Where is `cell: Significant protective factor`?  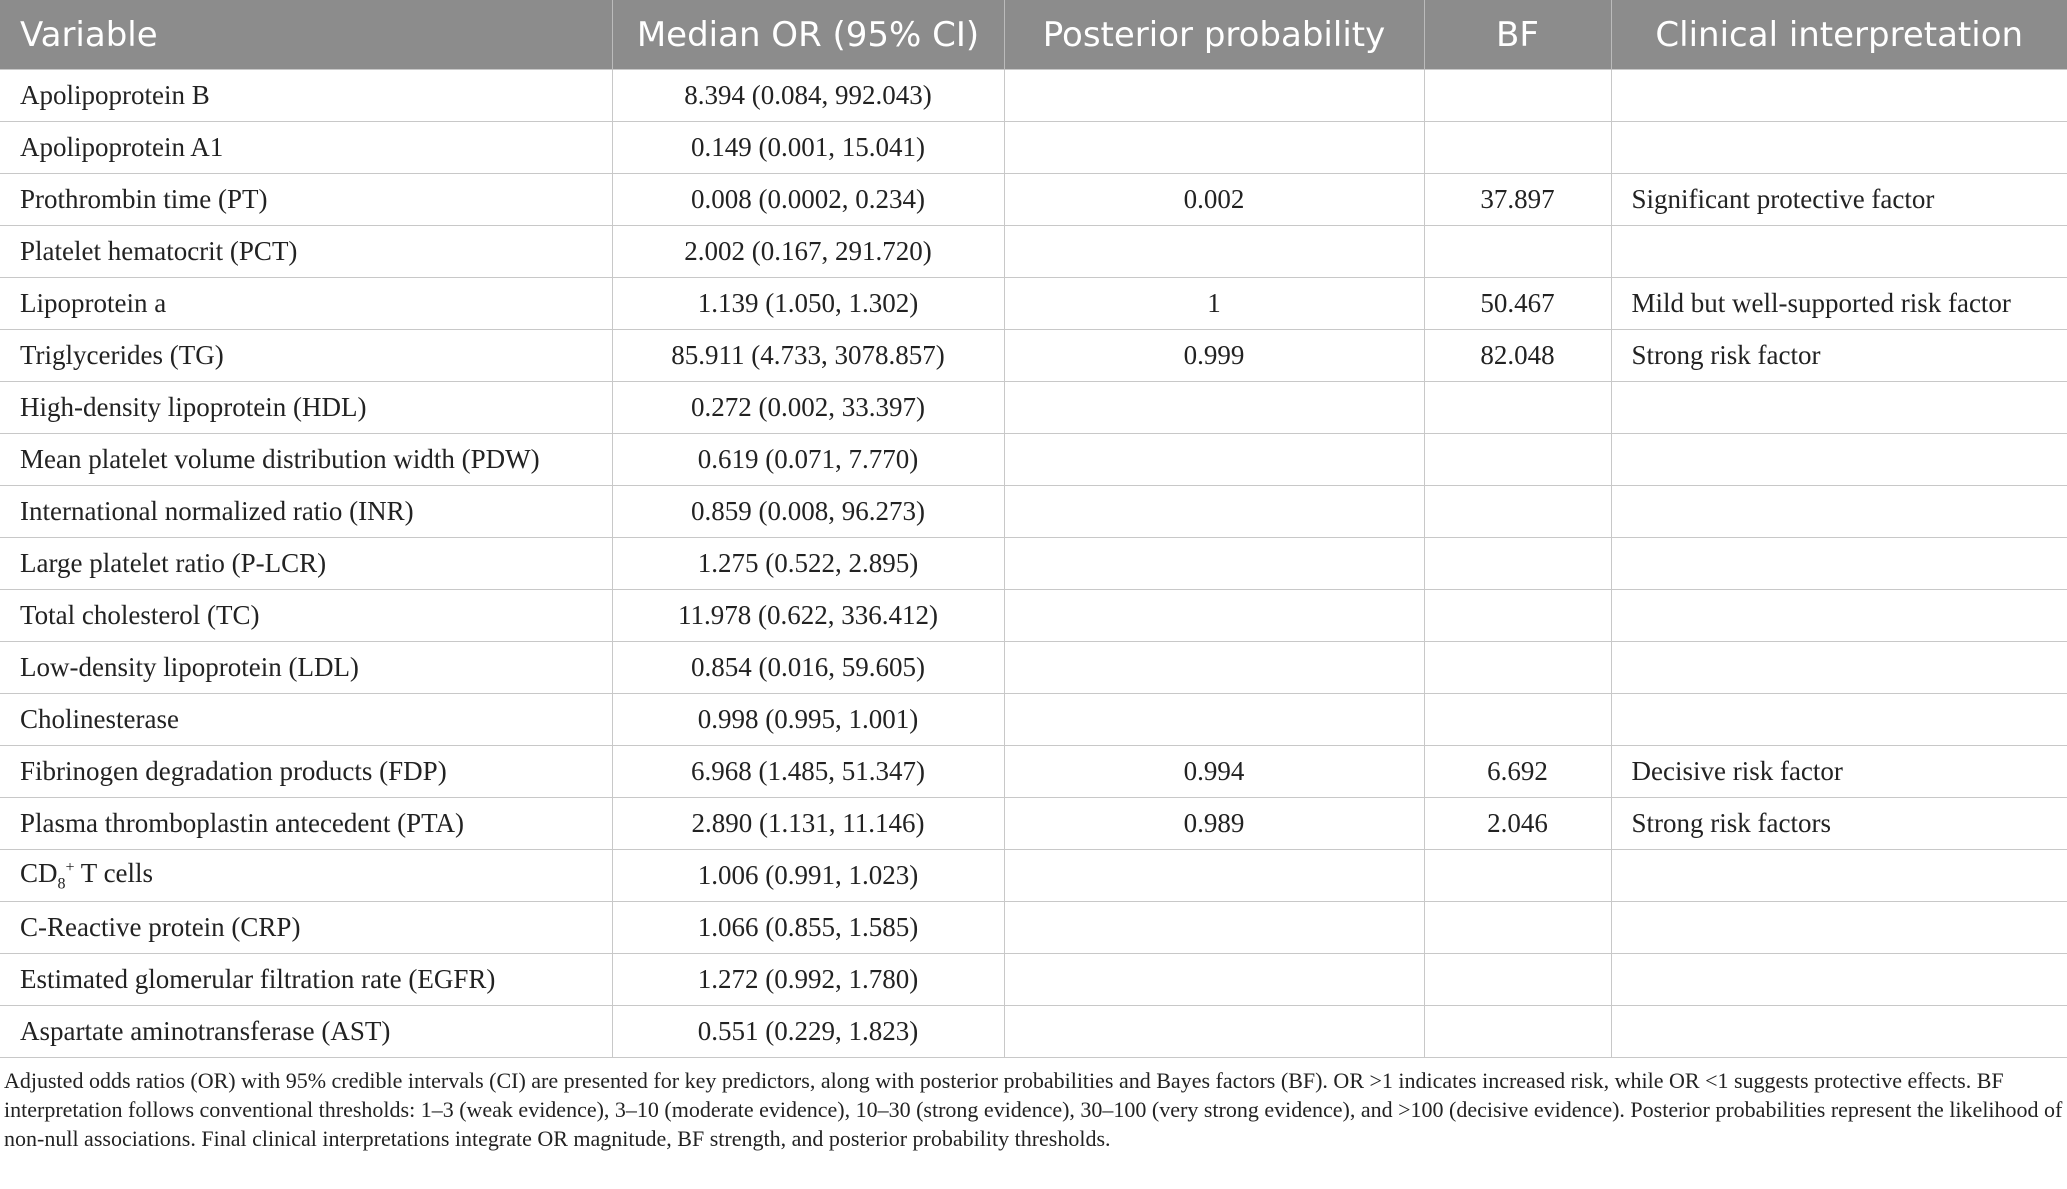 cell: Significant protective factor is located at coordinates (1838, 199).